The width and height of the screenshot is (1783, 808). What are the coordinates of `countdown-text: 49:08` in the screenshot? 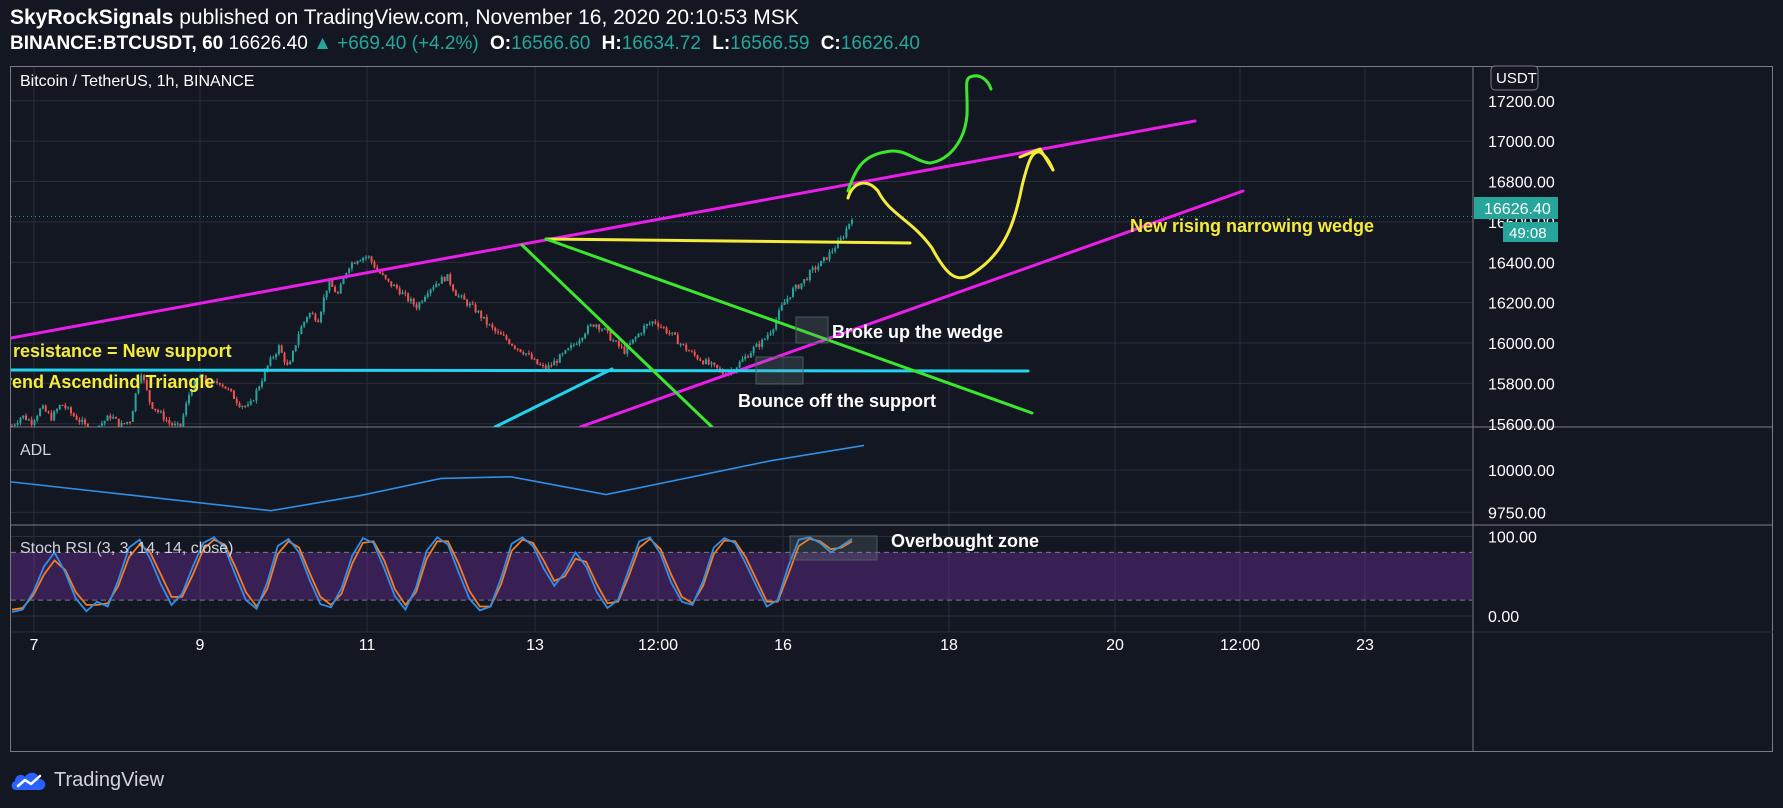 It's located at (1528, 233).